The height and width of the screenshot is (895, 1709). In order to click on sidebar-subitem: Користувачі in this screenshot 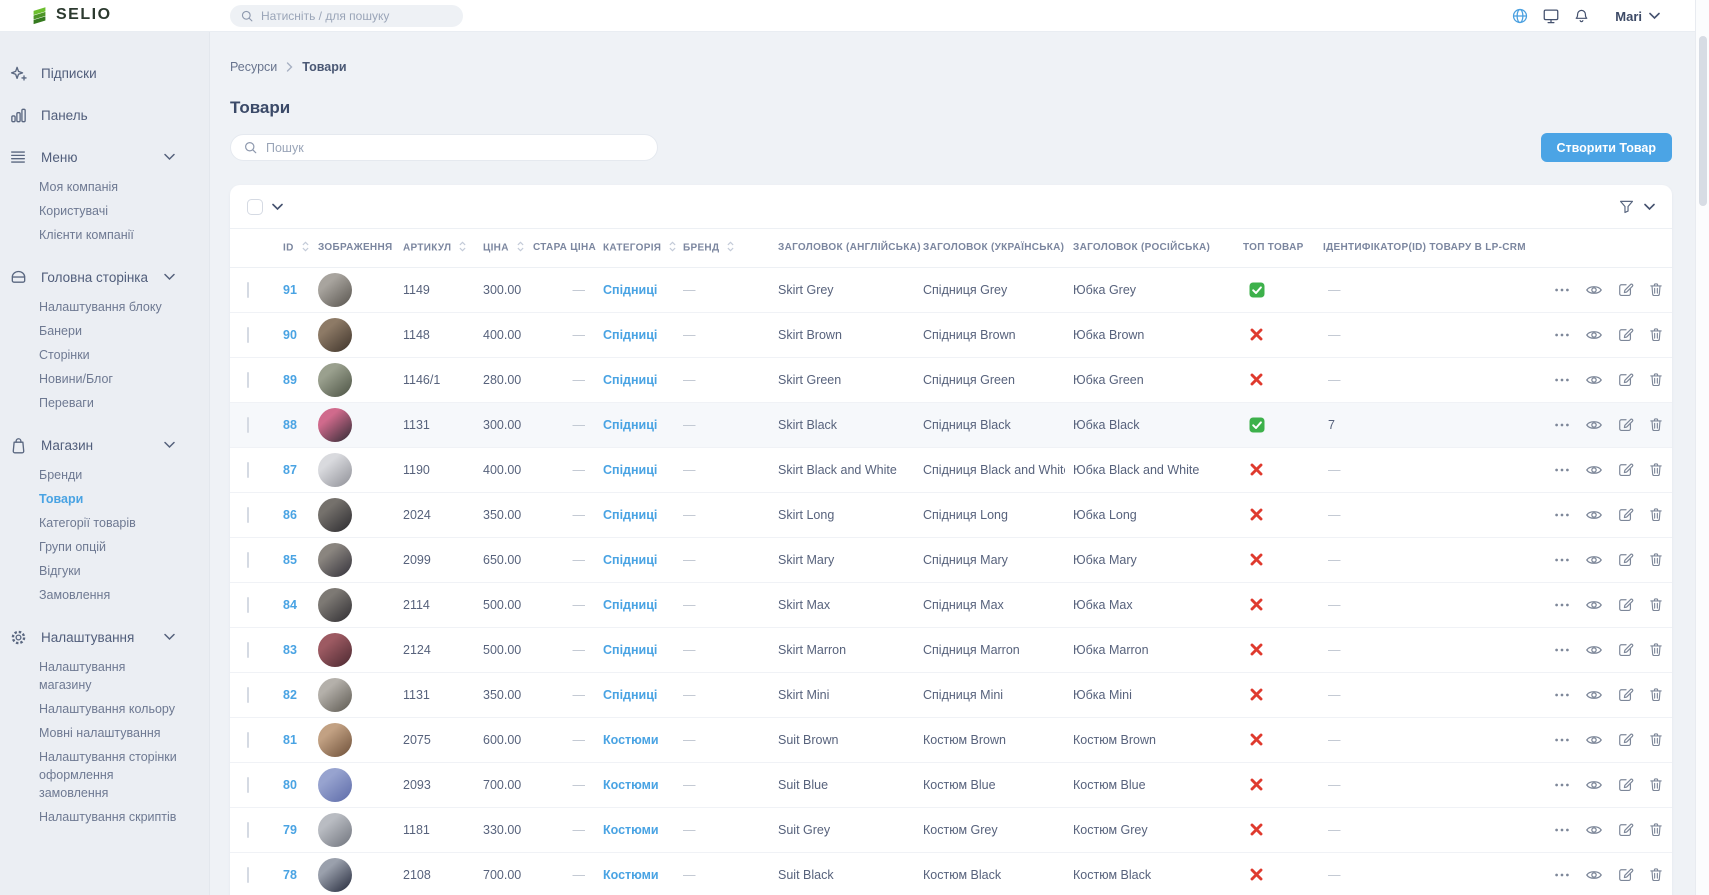, I will do `click(74, 211)`.